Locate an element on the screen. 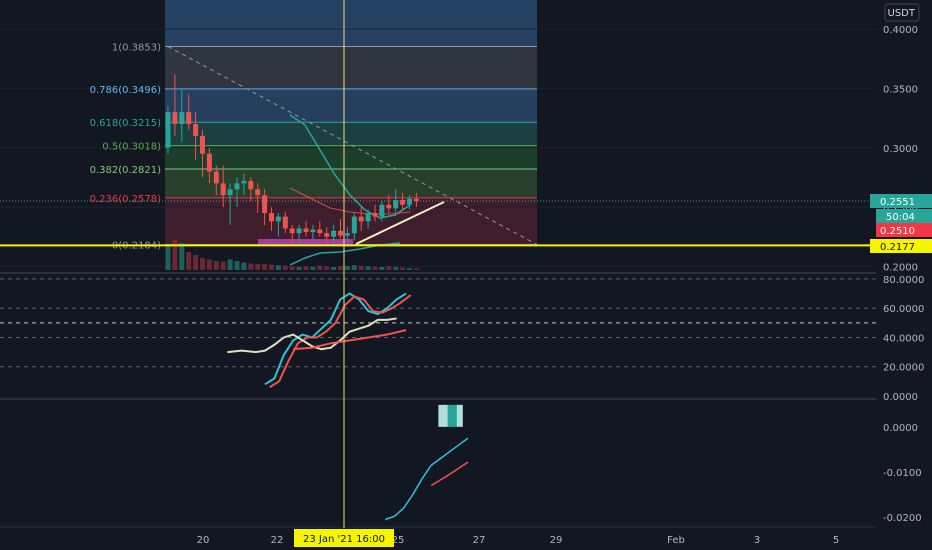 The image size is (932, 550). fib-label: 0.236(0.2578) is located at coordinates (126, 199).